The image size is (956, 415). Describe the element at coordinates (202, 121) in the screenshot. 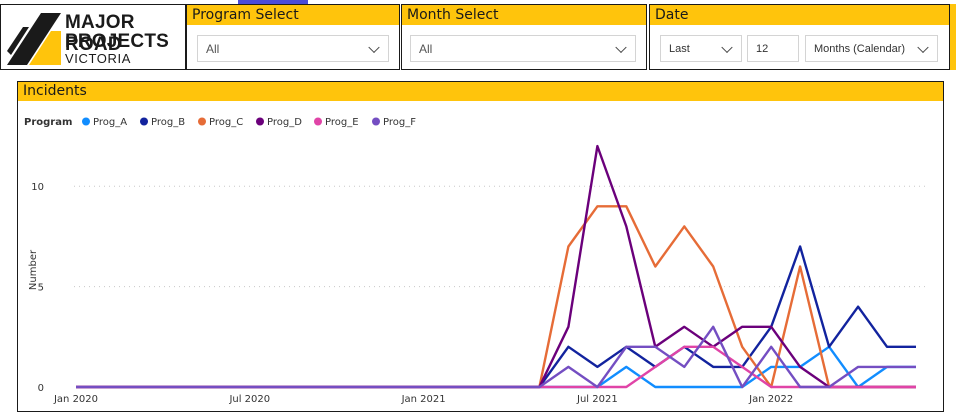

I see `legend-marker-prog_c` at that location.